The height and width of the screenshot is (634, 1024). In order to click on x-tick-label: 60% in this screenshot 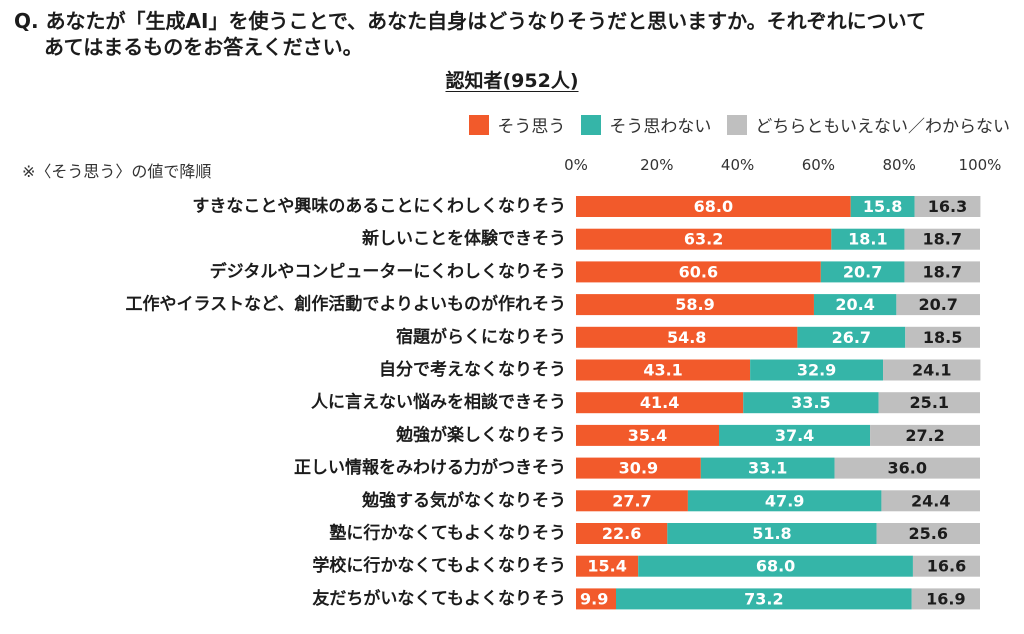, I will do `click(818, 165)`.